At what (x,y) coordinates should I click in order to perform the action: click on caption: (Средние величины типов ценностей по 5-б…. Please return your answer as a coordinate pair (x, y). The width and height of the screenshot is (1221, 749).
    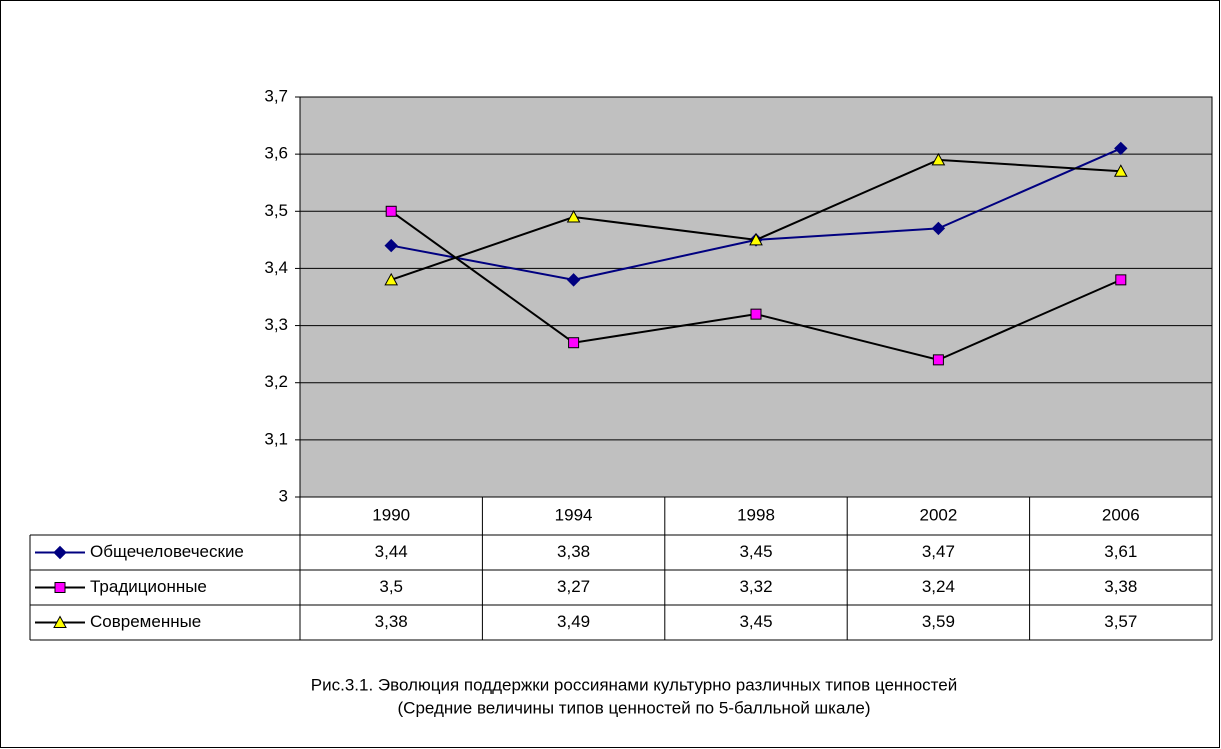
    Looking at the image, I should click on (634, 707).